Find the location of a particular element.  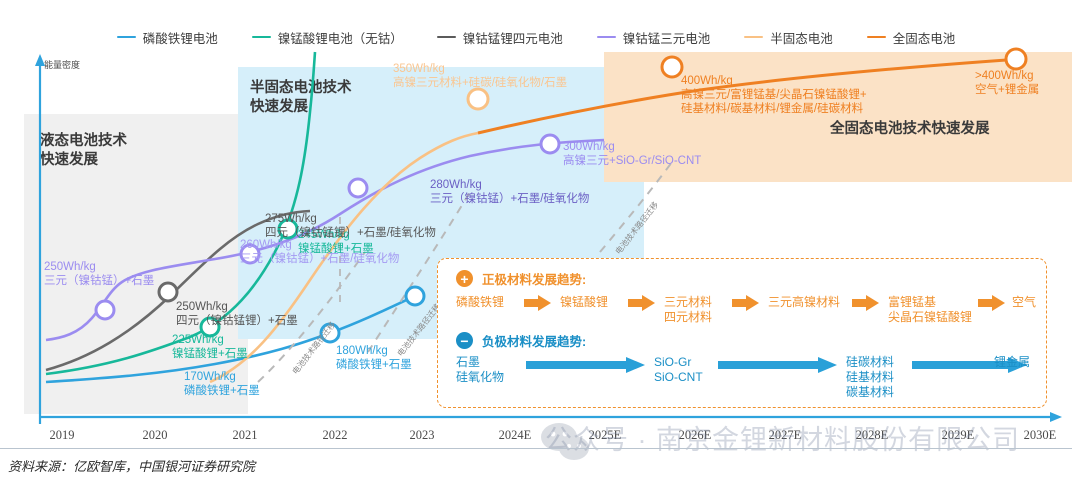

xtick-2025E: 2025E is located at coordinates (605, 435).